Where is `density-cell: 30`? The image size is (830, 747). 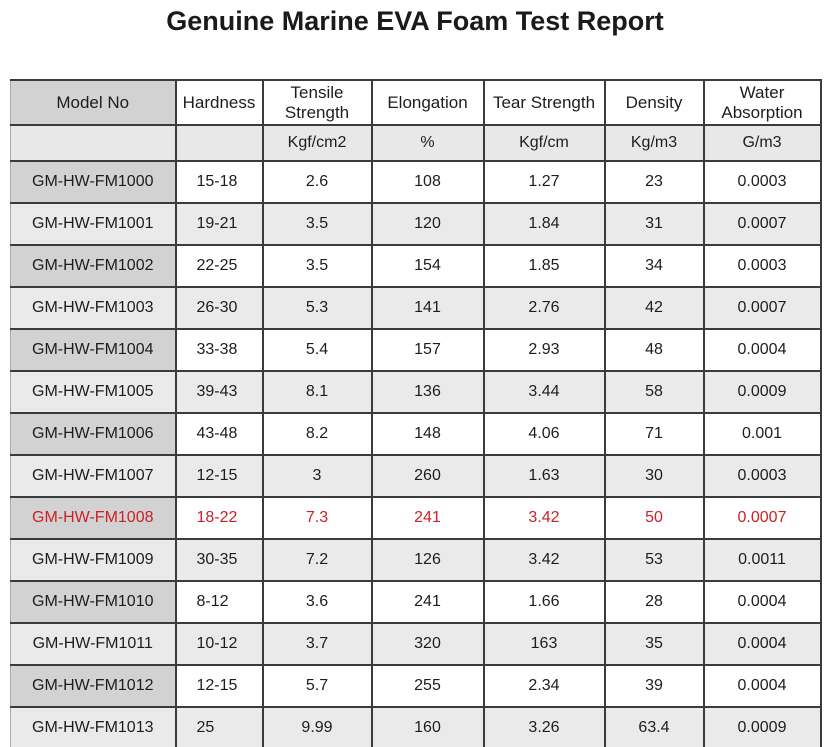 density-cell: 30 is located at coordinates (654, 476).